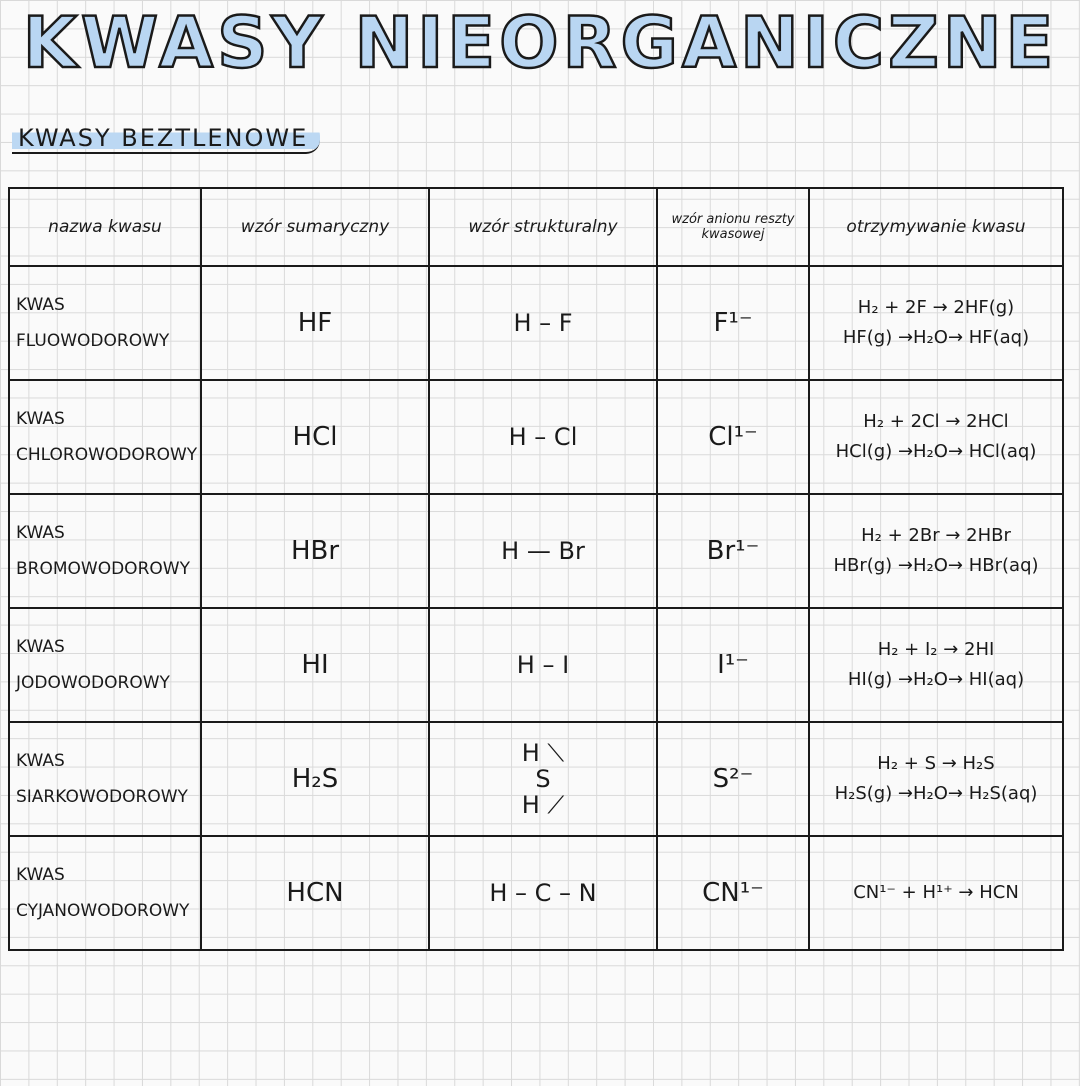 The height and width of the screenshot is (1086, 1080). Describe the element at coordinates (105, 227) in the screenshot. I see `column-header: nazwa kwasu` at that location.